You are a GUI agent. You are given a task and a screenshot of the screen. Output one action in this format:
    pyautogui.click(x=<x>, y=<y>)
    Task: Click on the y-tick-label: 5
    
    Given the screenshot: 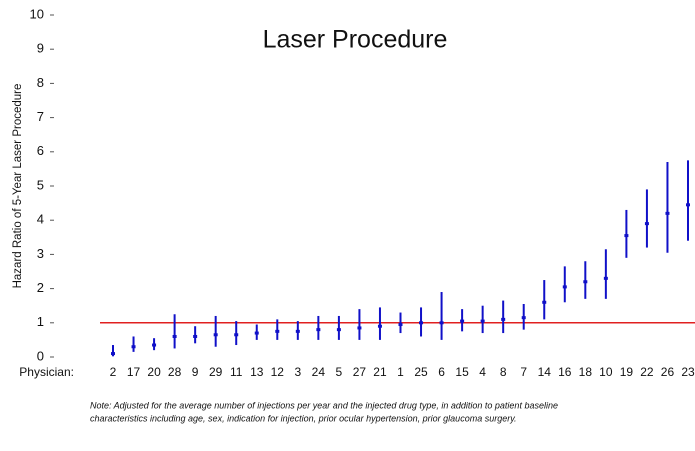 What is the action you would take?
    pyautogui.click(x=40, y=184)
    